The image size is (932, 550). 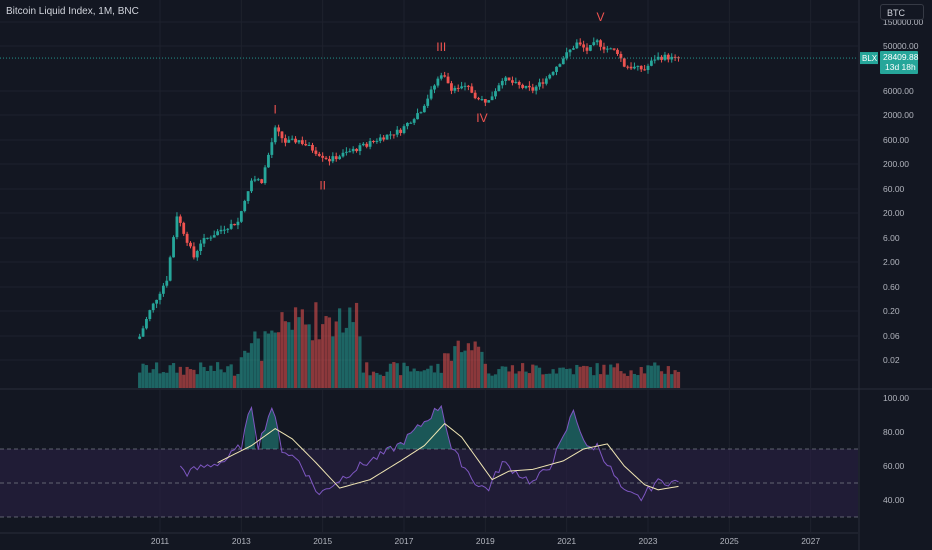 I want to click on price-tick-label: 6.00, so click(x=891, y=238).